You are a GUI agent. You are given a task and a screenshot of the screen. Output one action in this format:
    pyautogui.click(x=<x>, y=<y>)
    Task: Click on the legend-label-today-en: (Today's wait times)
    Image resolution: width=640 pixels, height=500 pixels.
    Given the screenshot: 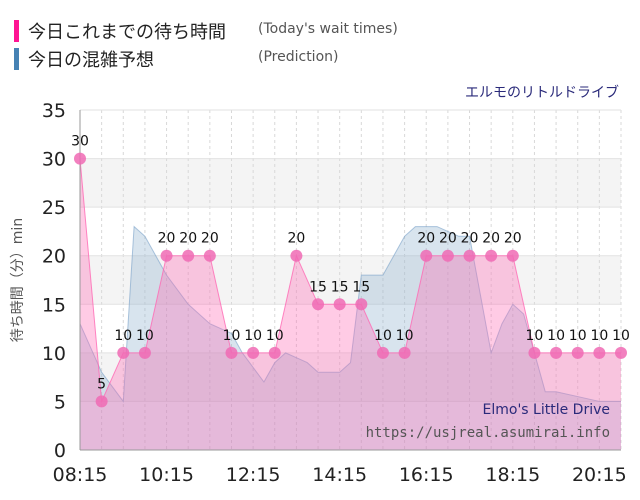 What is the action you would take?
    pyautogui.click(x=328, y=29)
    